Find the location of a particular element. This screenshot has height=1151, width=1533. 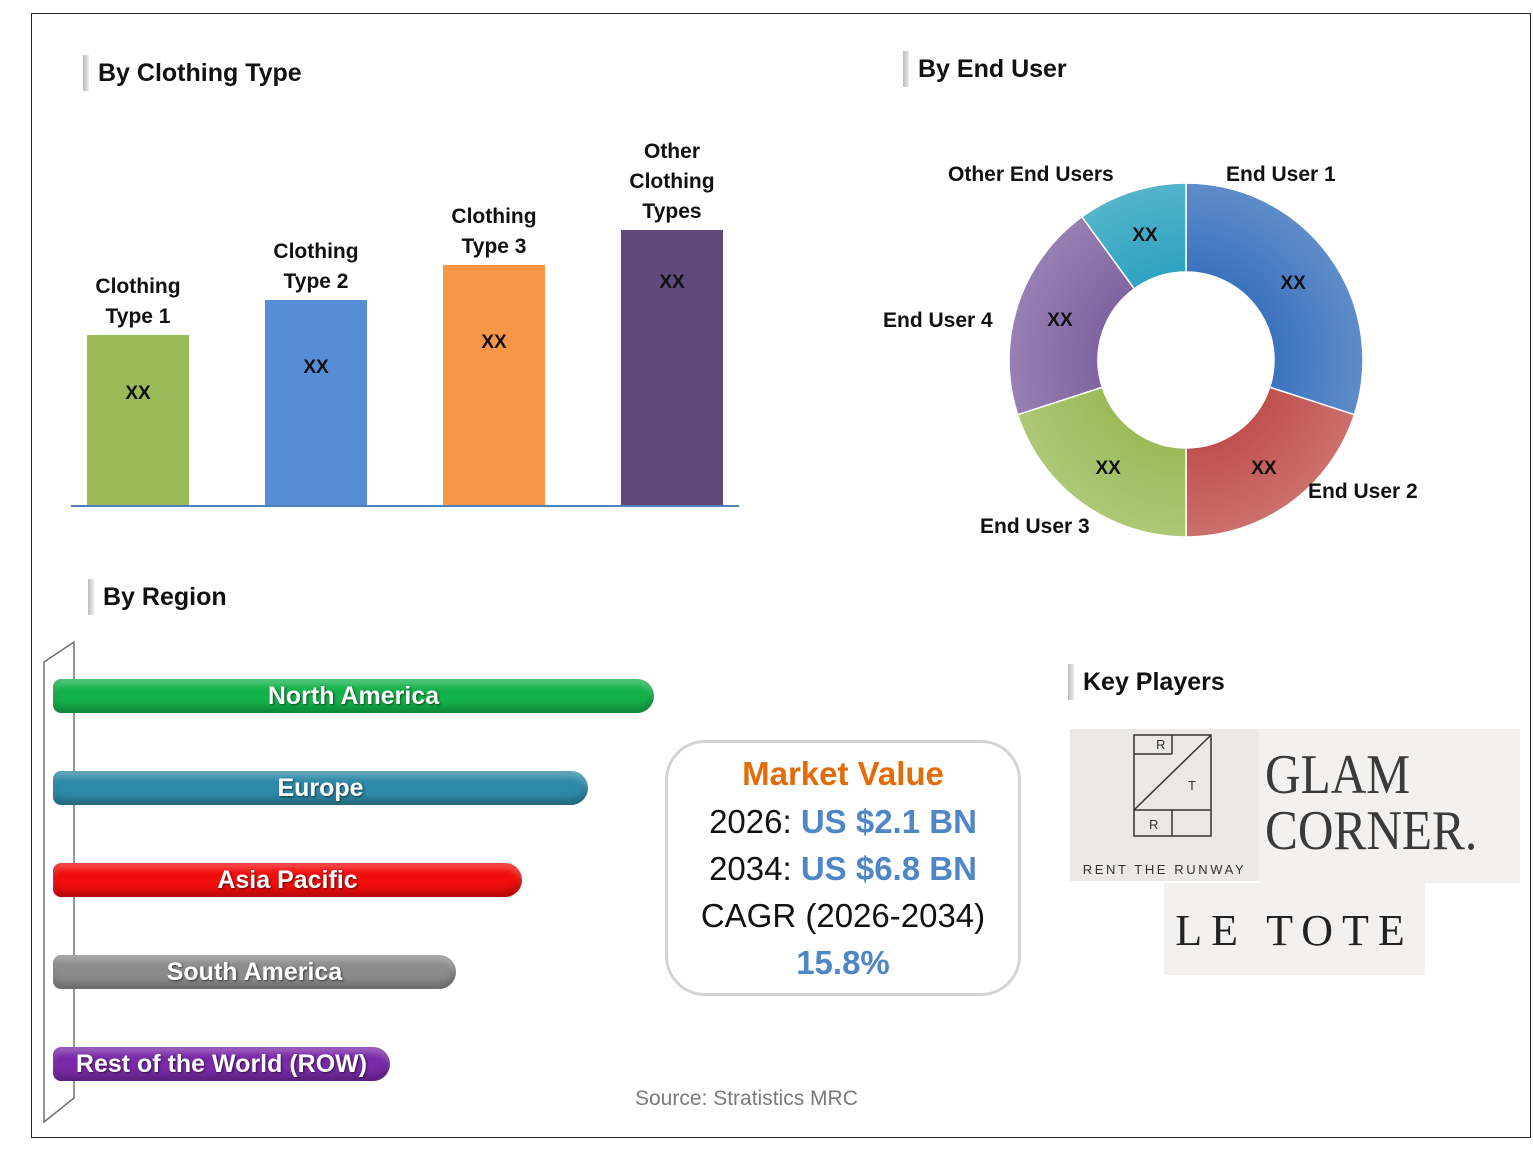

rtr-letter-t: T is located at coordinates (1192, 785).